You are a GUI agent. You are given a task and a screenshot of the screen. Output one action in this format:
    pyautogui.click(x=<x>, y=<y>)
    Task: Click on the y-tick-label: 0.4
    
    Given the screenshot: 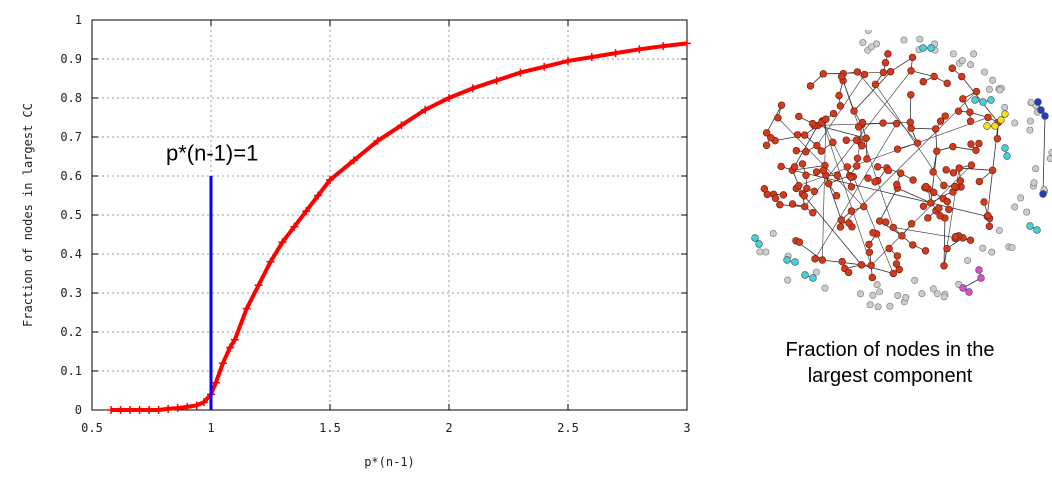 What is the action you would take?
    pyautogui.click(x=71, y=254)
    